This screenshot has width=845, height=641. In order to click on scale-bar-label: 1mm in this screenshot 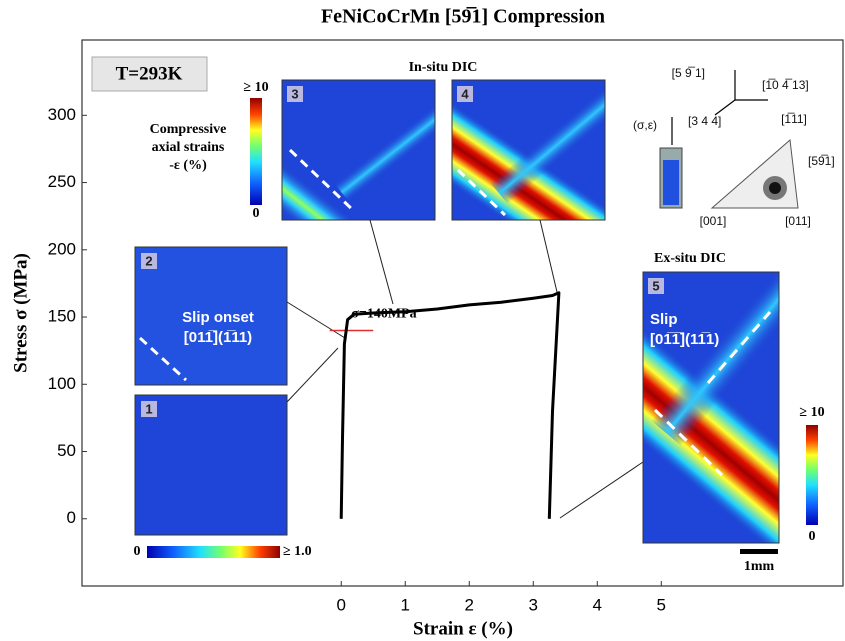, I will do `click(759, 566)`.